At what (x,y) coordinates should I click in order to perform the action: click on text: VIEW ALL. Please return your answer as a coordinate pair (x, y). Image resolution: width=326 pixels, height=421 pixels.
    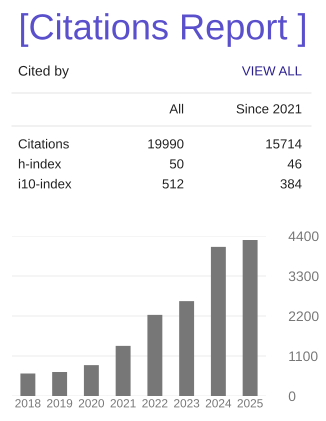
    Looking at the image, I should click on (272, 71).